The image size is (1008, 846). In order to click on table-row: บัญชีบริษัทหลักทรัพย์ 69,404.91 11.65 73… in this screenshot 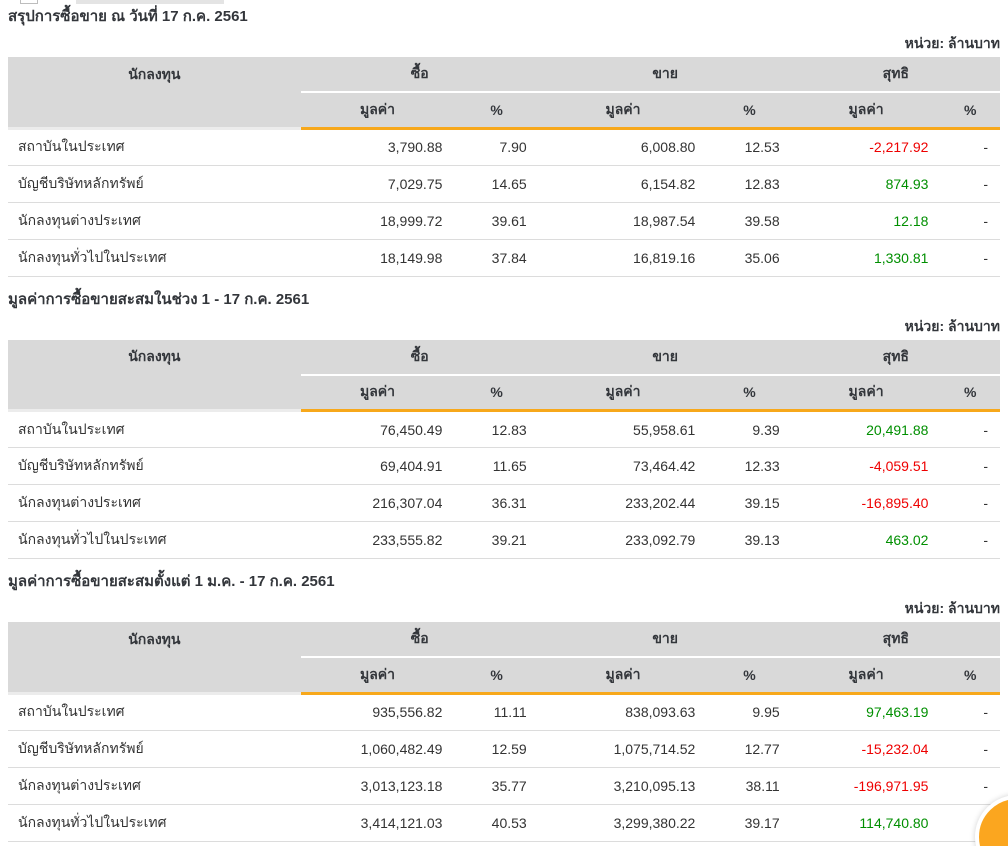, I will do `click(504, 466)`.